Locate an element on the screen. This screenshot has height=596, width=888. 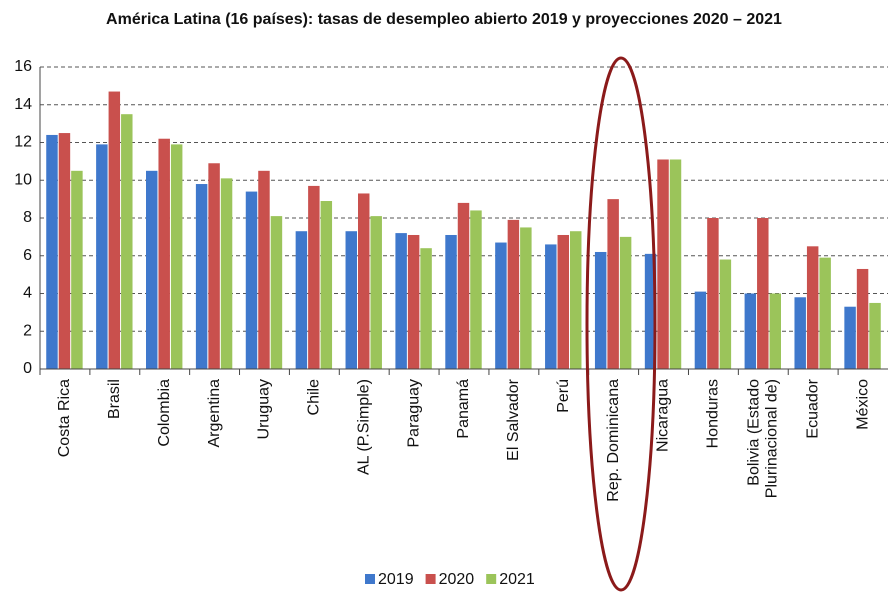
x-tick-label: Honduras is located at coordinates (713, 413).